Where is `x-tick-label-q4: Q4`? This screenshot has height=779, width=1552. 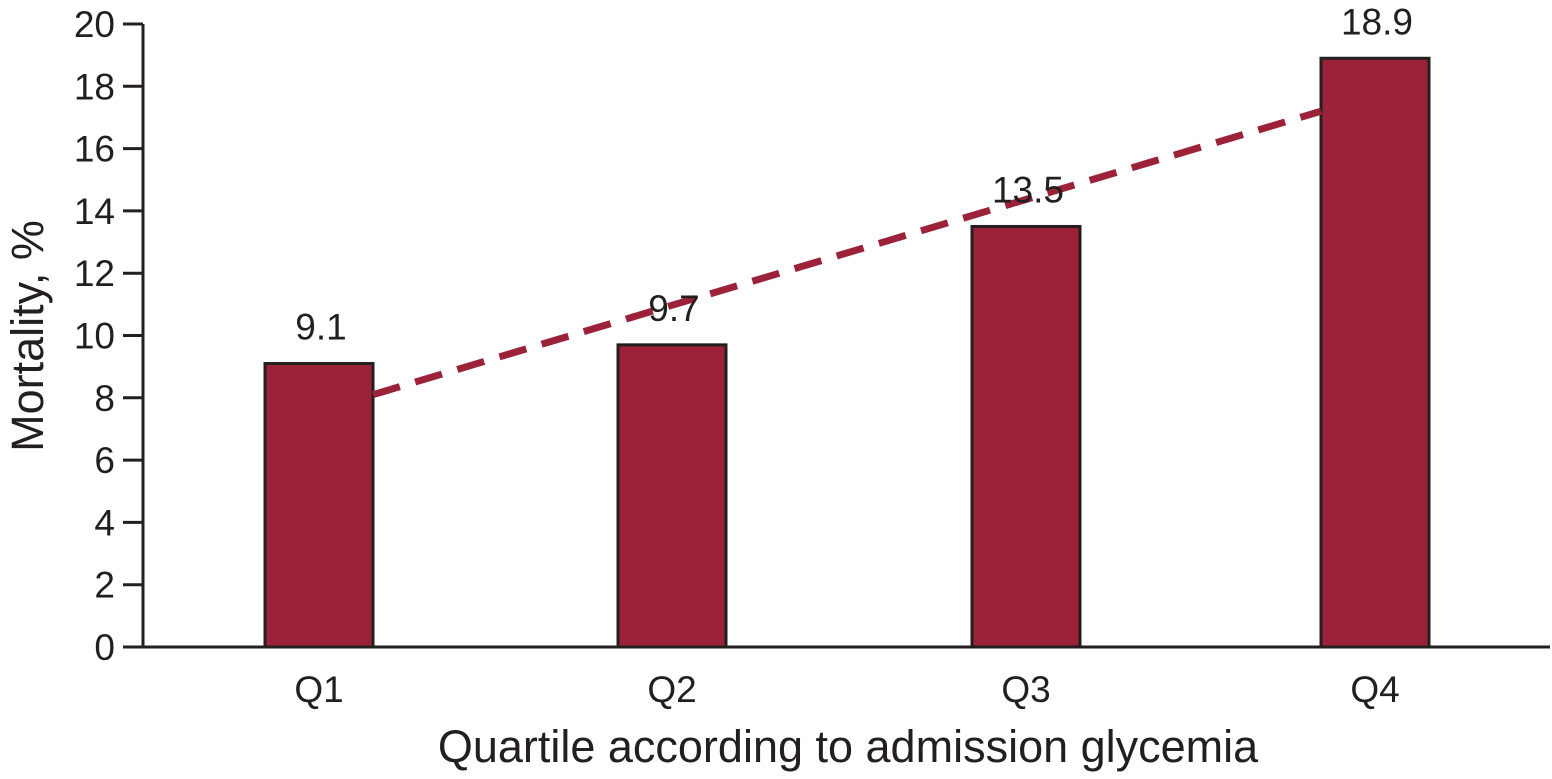
x-tick-label-q4: Q4 is located at coordinates (1374, 689).